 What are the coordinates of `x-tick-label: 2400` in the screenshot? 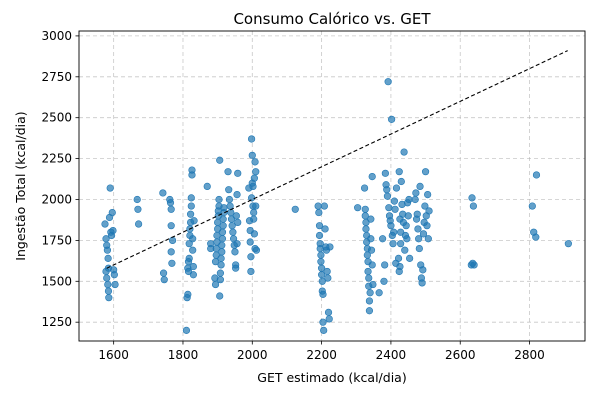 It's located at (391, 355).